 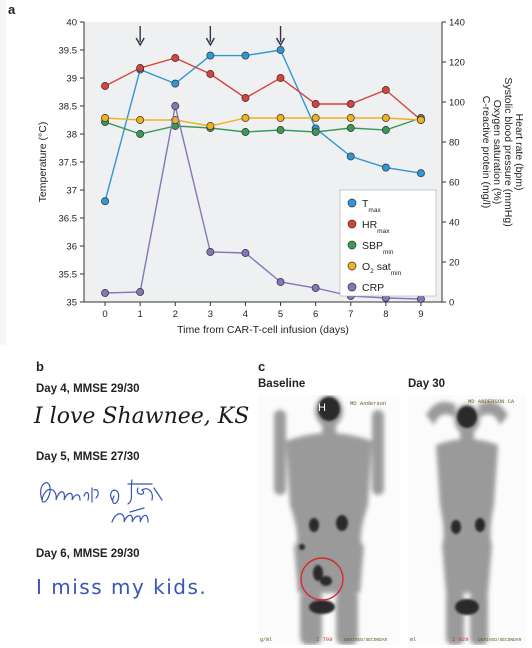 I want to click on pet-scan-day30: MD ANDERSON CA ml I 929 DERIVED/SECONDAR, so click(x=467, y=520).